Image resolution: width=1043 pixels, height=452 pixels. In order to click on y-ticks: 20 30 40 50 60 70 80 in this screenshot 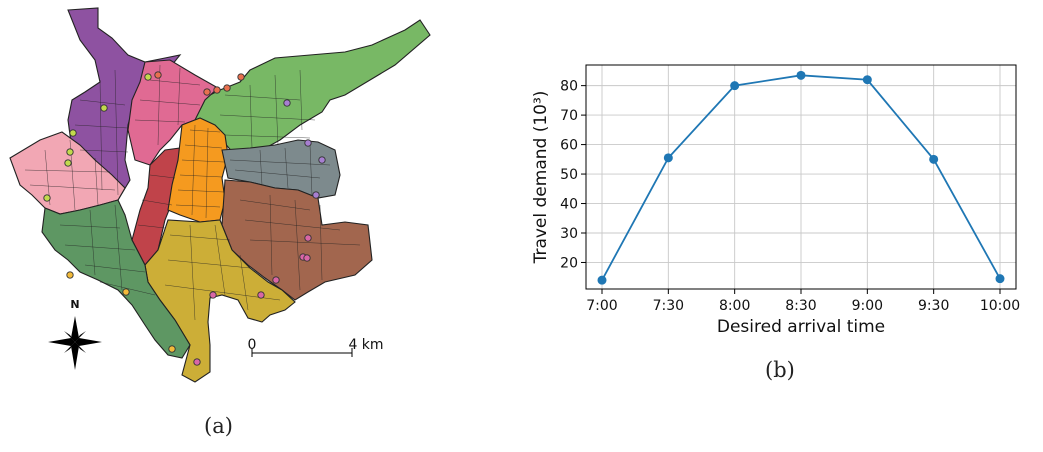, I will do `click(573, 175)`.